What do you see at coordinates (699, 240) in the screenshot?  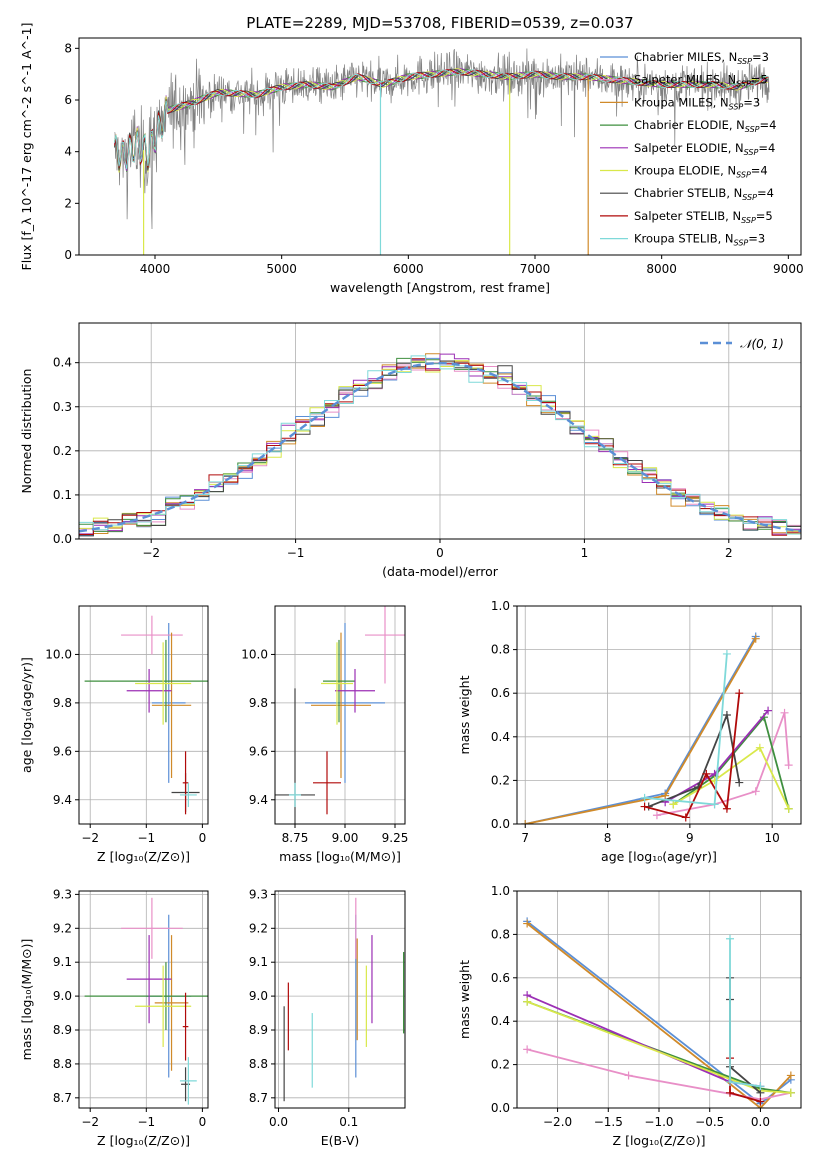 I see `legend-label-kroupa-stelib: Kroupa STELIB, NSSP=3` at bounding box center [699, 240].